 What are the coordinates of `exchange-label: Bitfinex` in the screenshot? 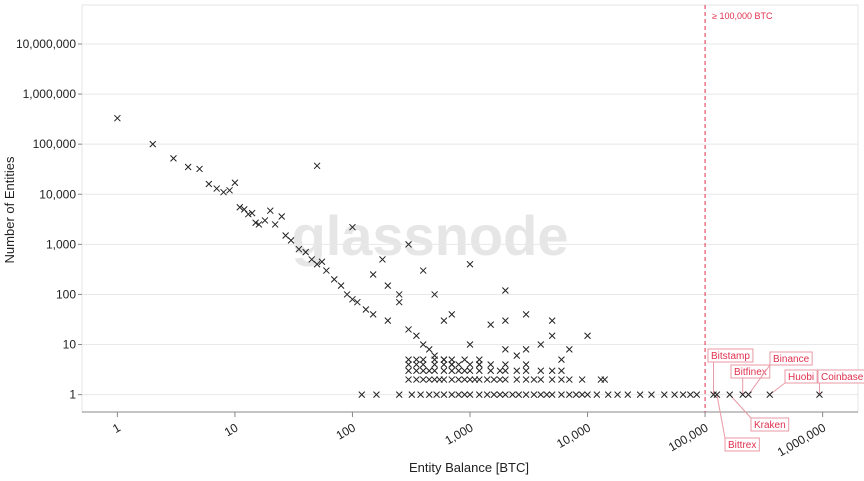 It's located at (750, 372).